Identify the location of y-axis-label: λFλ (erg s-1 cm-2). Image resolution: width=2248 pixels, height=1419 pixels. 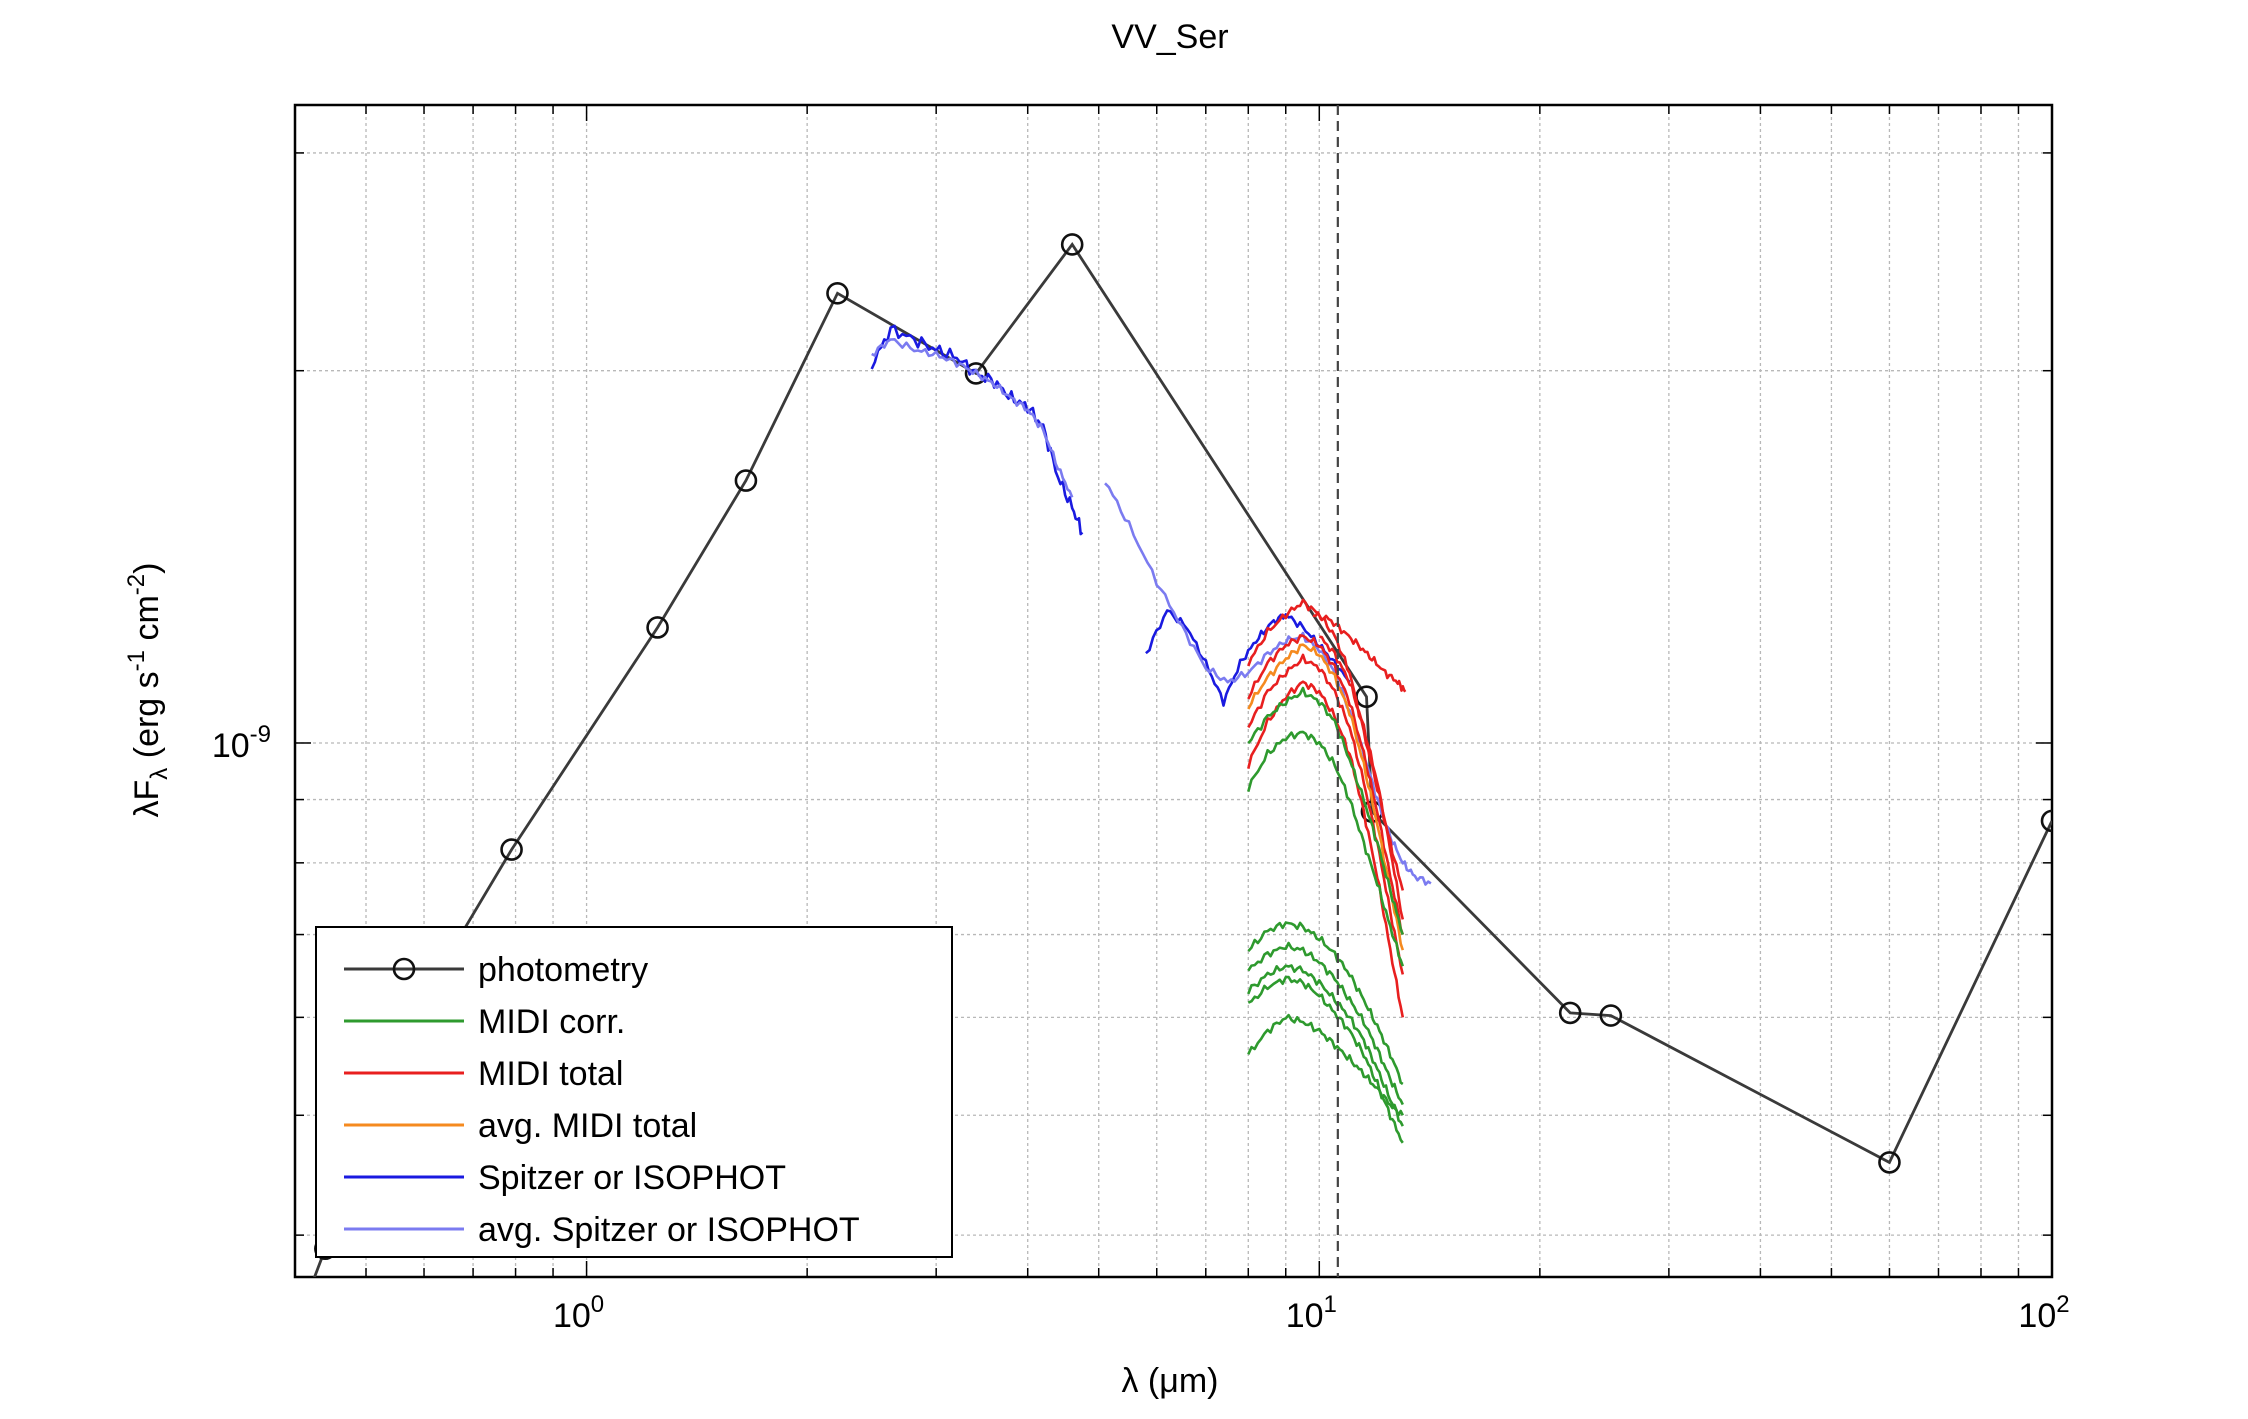
(148, 690).